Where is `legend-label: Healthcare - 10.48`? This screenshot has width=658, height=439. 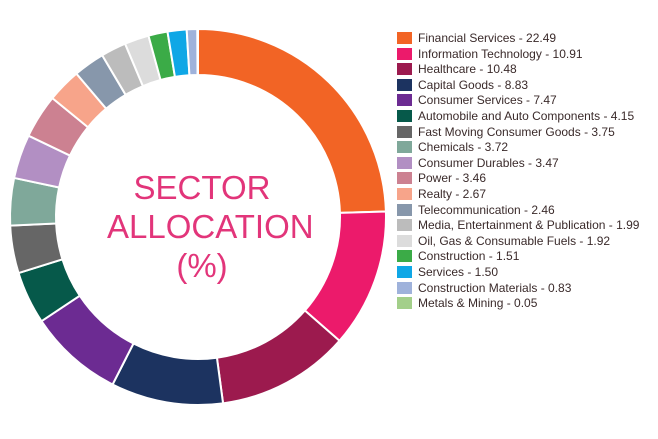
legend-label: Healthcare - 10.48 is located at coordinates (467, 69).